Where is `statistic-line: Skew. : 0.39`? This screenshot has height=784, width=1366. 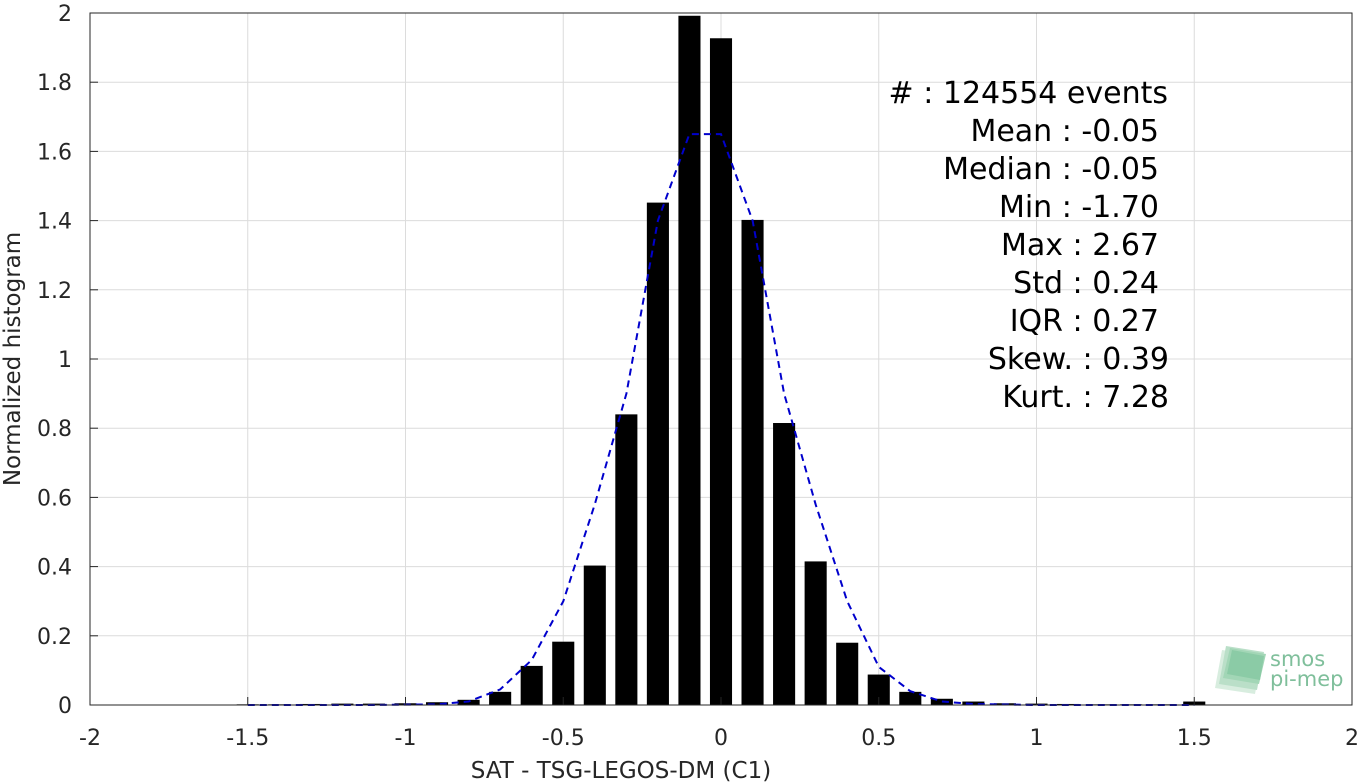
statistic-line: Skew. : 0.39 is located at coordinates (1078, 359).